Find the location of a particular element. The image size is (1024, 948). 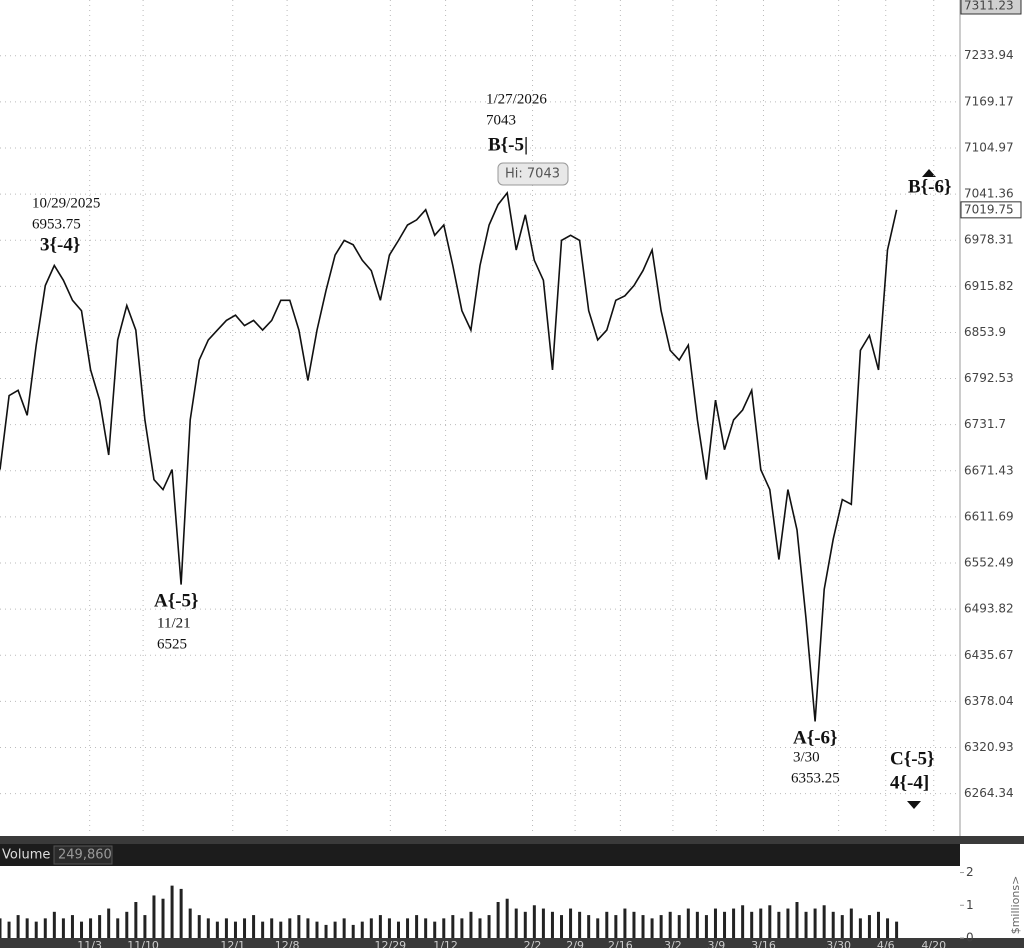

x-tick-label: 2/2 is located at coordinates (533, 943).